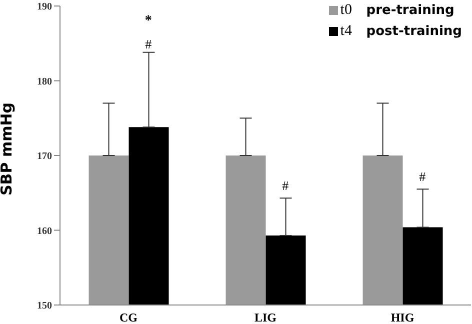 The width and height of the screenshot is (472, 324). Describe the element at coordinates (44, 306) in the screenshot. I see `y-tick-label: 150` at that location.